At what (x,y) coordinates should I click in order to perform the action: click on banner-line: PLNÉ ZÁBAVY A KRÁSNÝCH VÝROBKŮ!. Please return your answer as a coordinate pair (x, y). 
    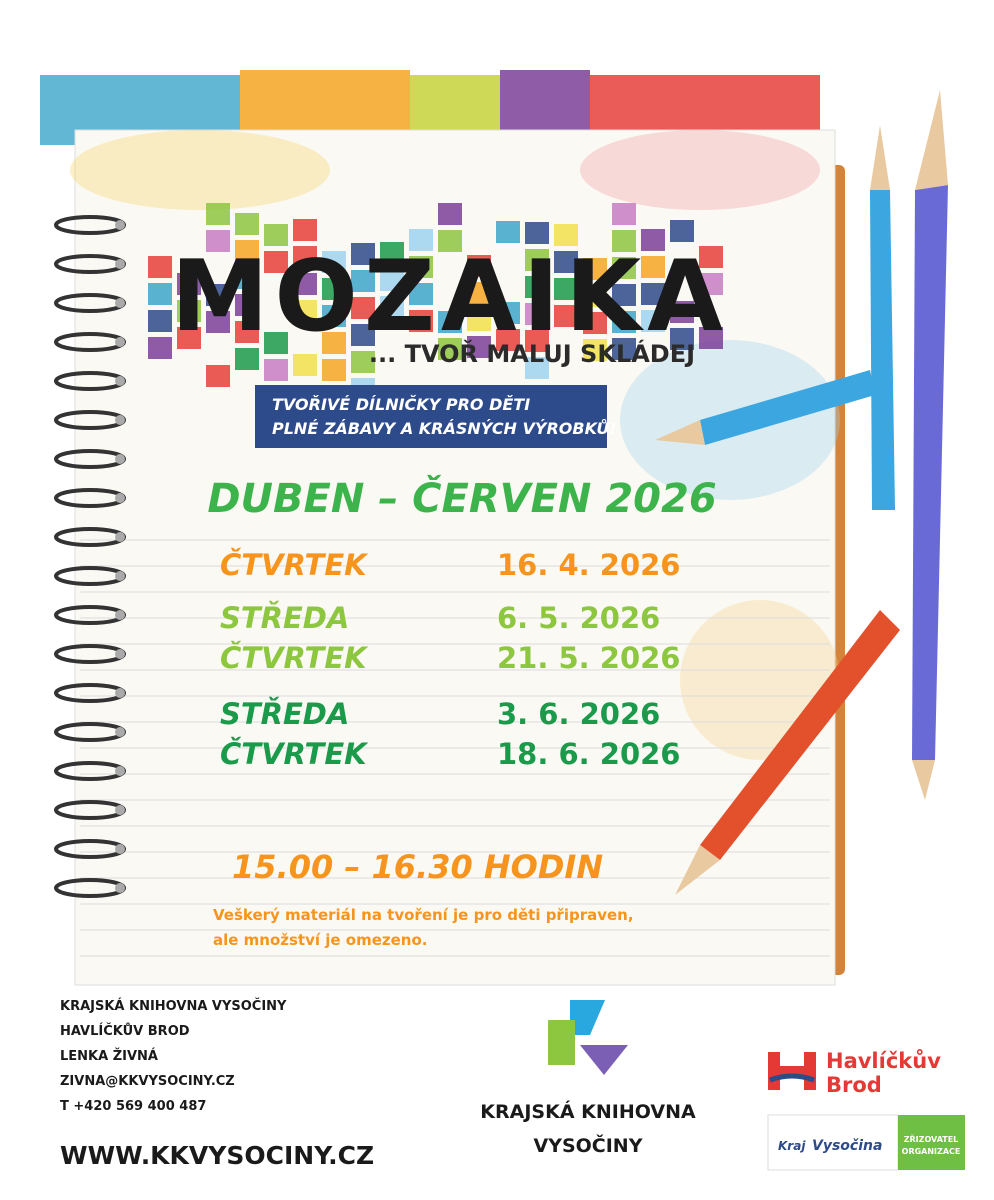
    Looking at the image, I should click on (444, 428).